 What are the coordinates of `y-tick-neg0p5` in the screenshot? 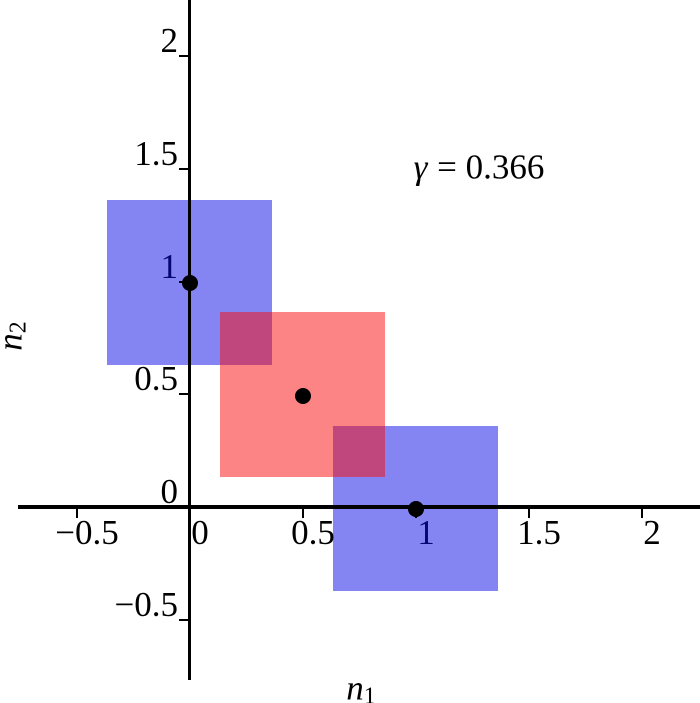 It's located at (184, 620).